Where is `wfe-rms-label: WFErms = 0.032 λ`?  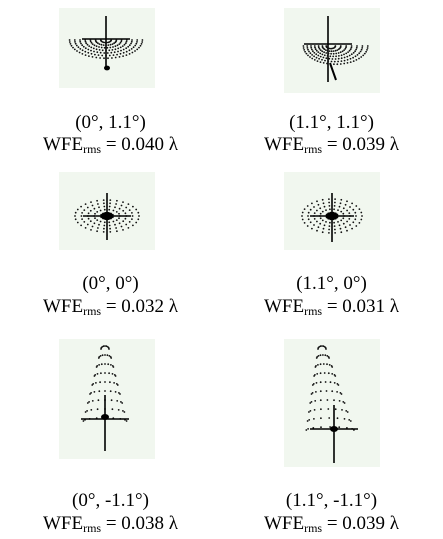
wfe-rms-label: WFErms = 0.032 λ is located at coordinates (110, 307).